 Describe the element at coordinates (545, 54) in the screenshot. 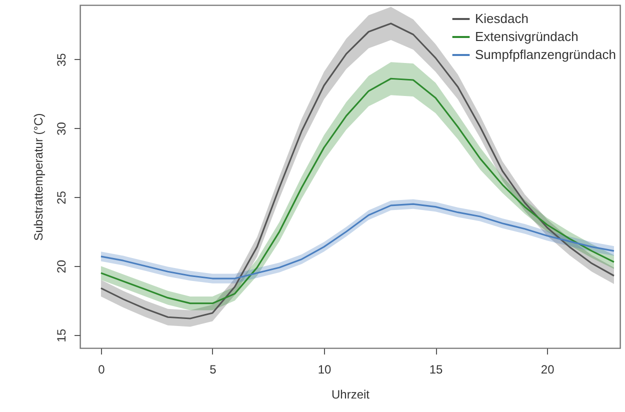

I see `legend-label: Sumpfpflanzengründach` at that location.